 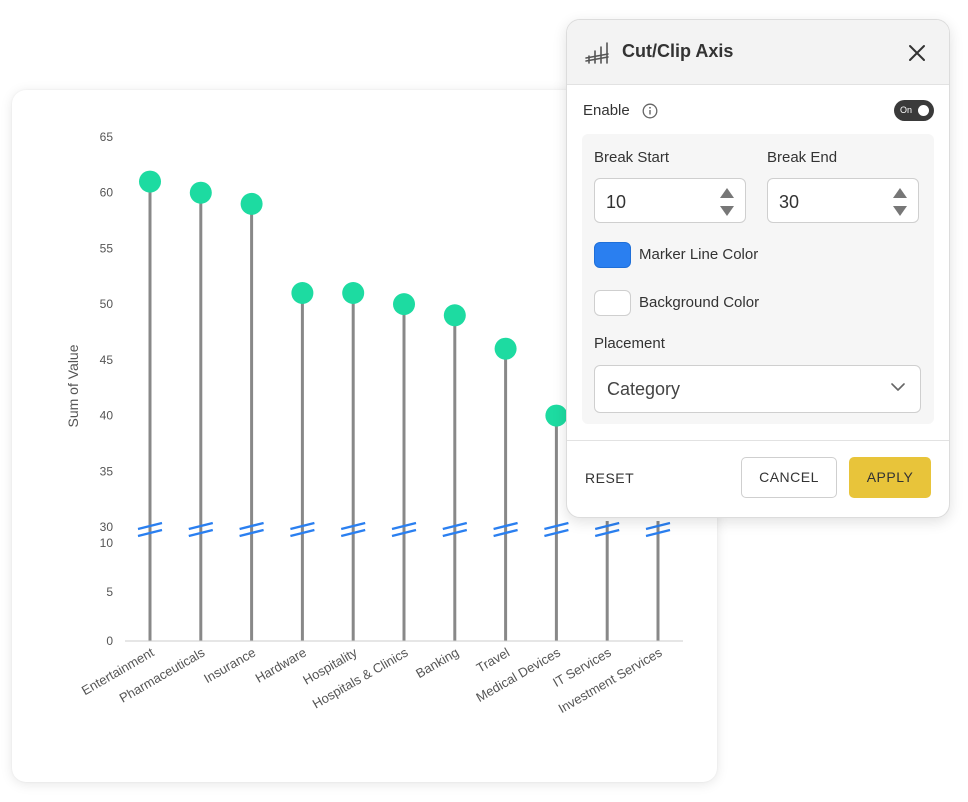 I want to click on apply-button: APPLY, so click(x=890, y=477).